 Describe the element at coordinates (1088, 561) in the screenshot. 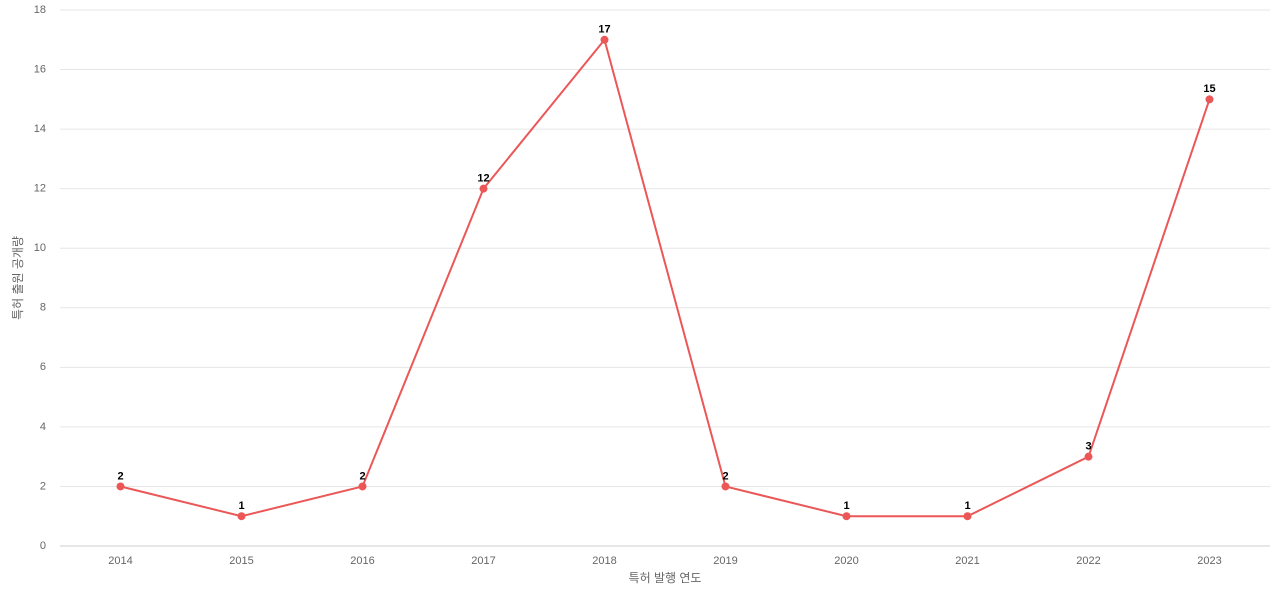

I see `x-tick-label: 2022` at that location.